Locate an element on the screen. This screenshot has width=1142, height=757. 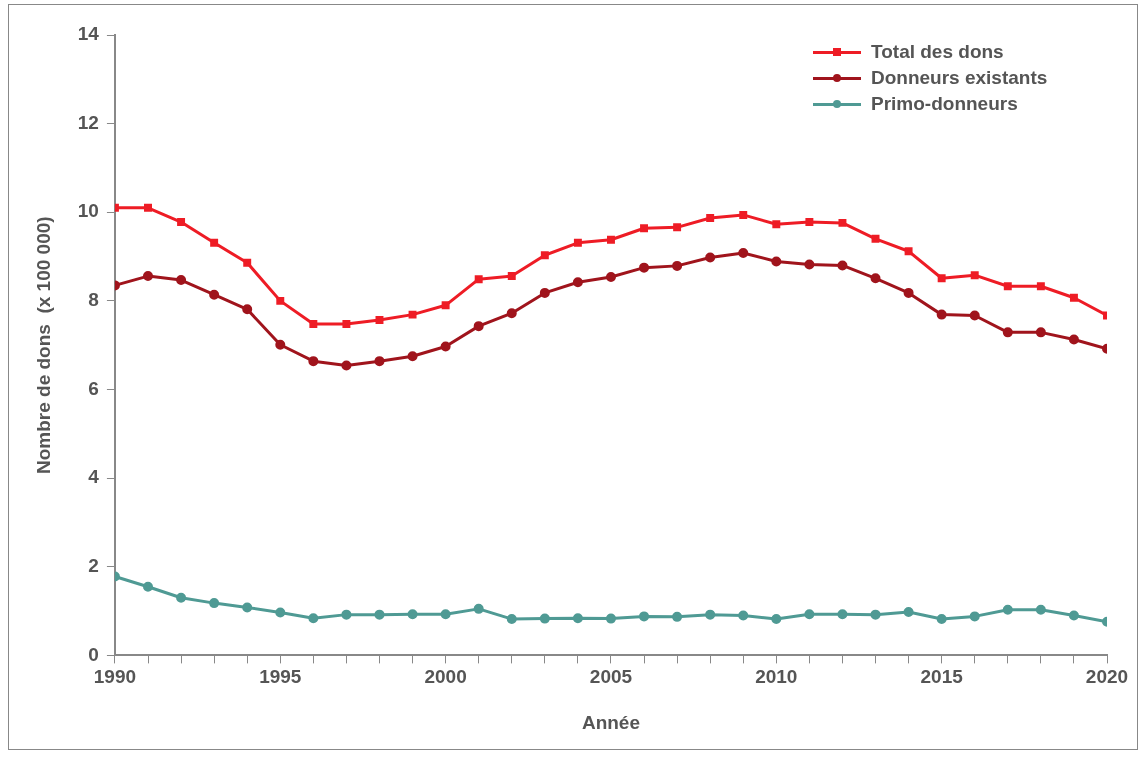
x-axis-title: Année is located at coordinates (611, 722).